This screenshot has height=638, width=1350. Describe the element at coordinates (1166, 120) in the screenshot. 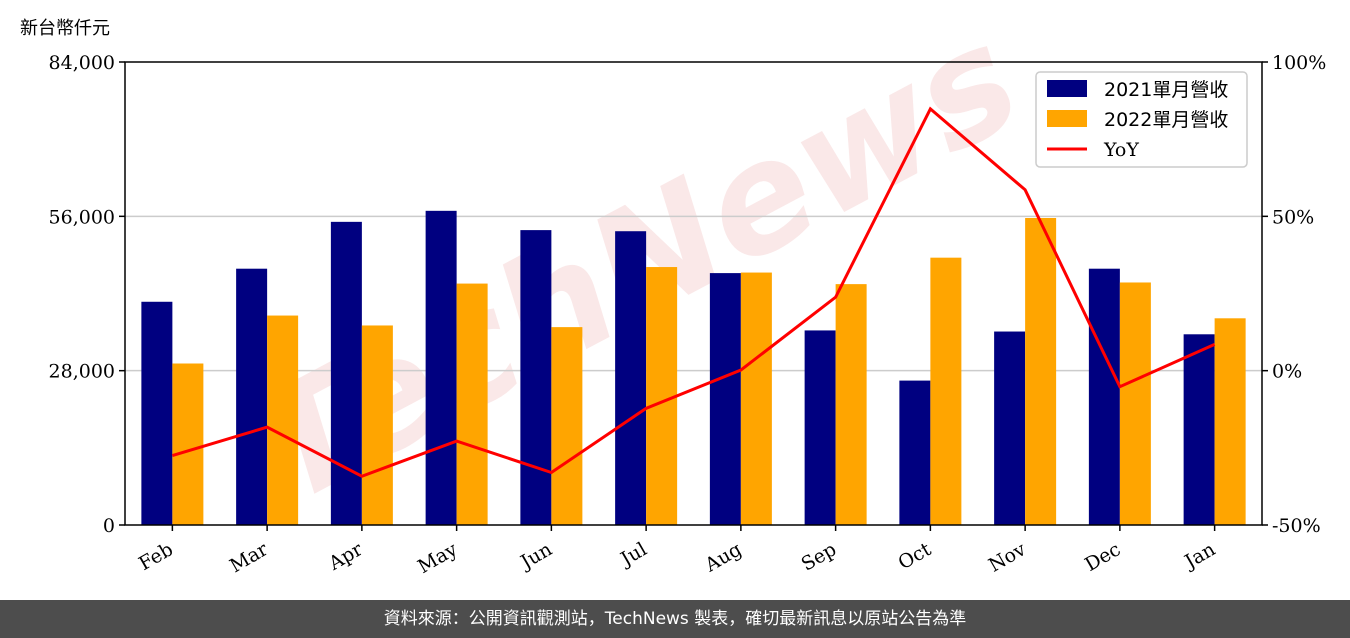

I see `legend-label-2022: 2022單月營收` at that location.